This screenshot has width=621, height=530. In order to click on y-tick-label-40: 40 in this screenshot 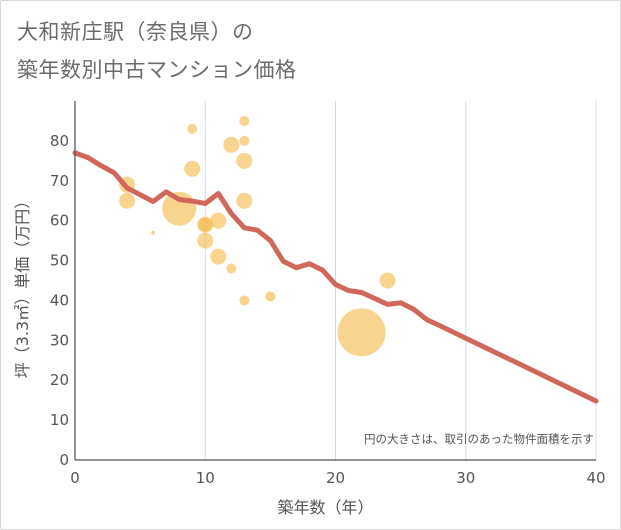, I will do `click(59, 300)`.